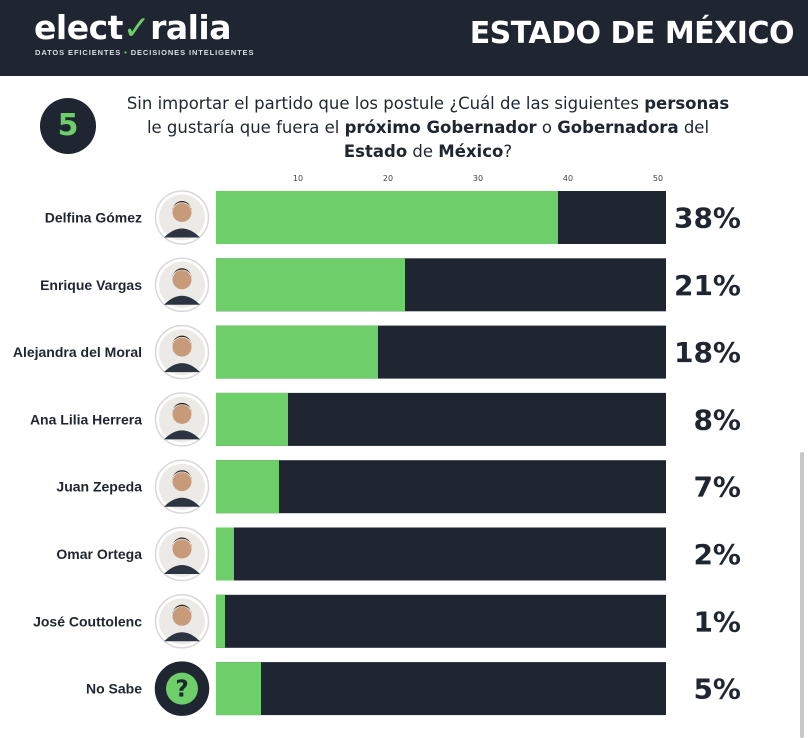  I want to click on value-label: 7%, so click(717, 487).